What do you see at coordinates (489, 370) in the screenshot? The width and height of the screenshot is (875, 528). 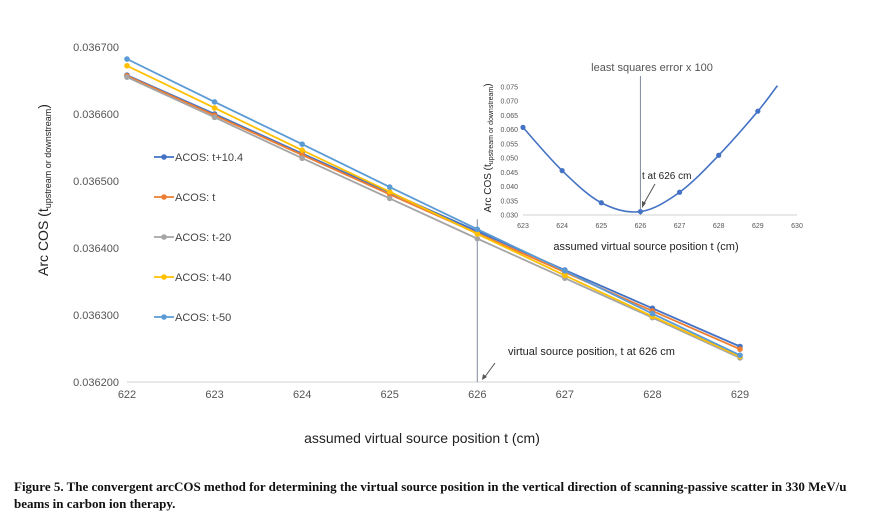 I see `main-annotation-arrow` at bounding box center [489, 370].